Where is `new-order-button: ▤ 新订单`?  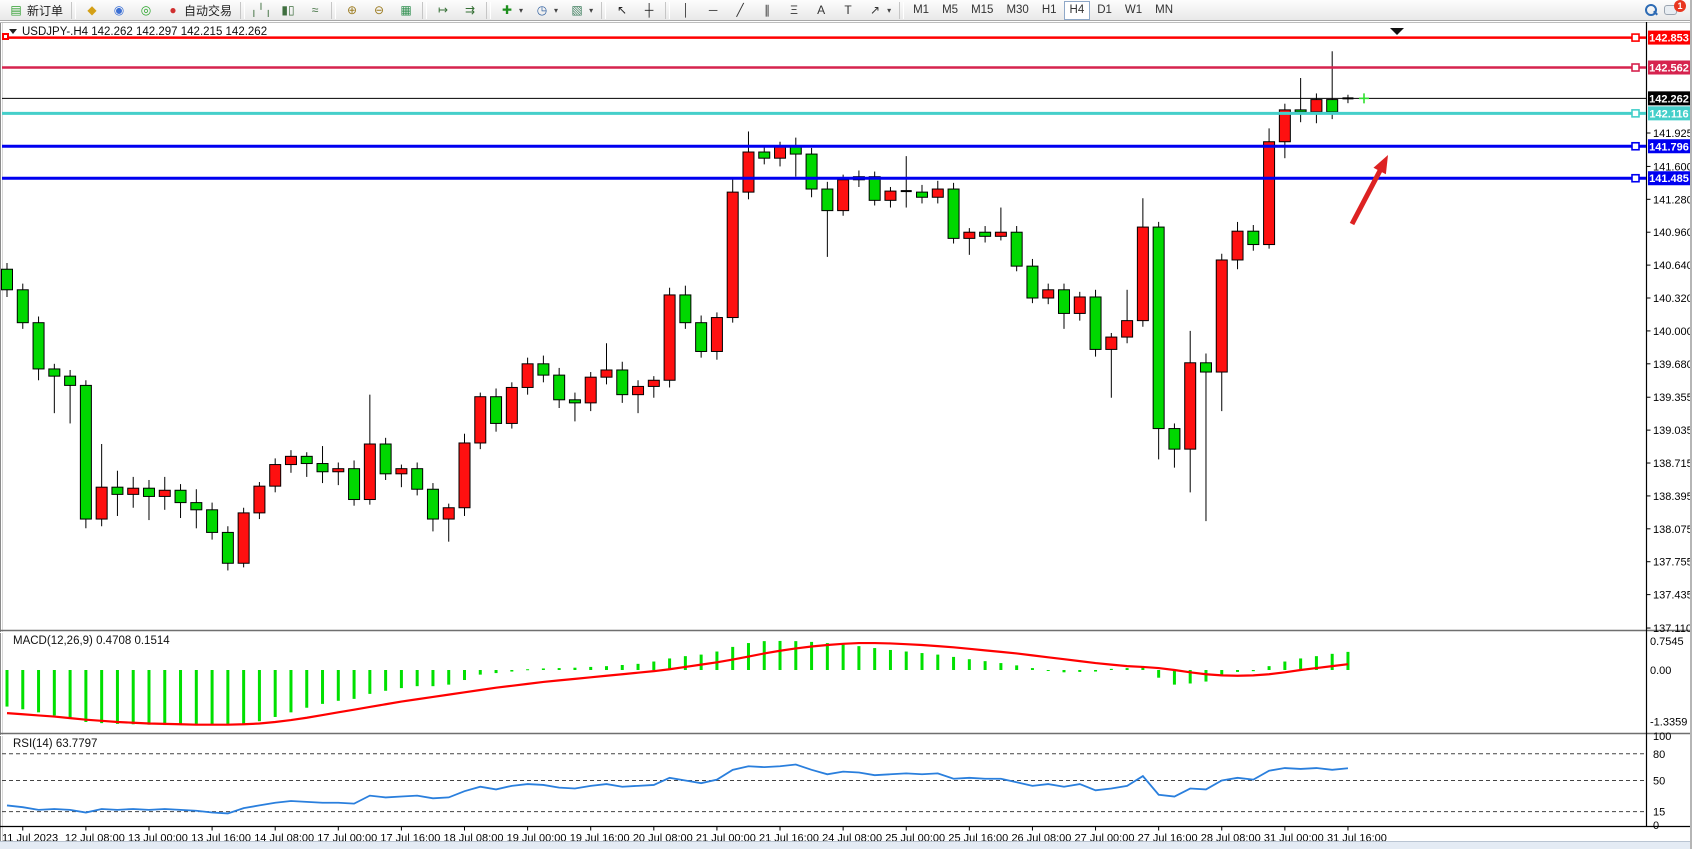
new-order-button: ▤ 新订单 is located at coordinates (35, 10).